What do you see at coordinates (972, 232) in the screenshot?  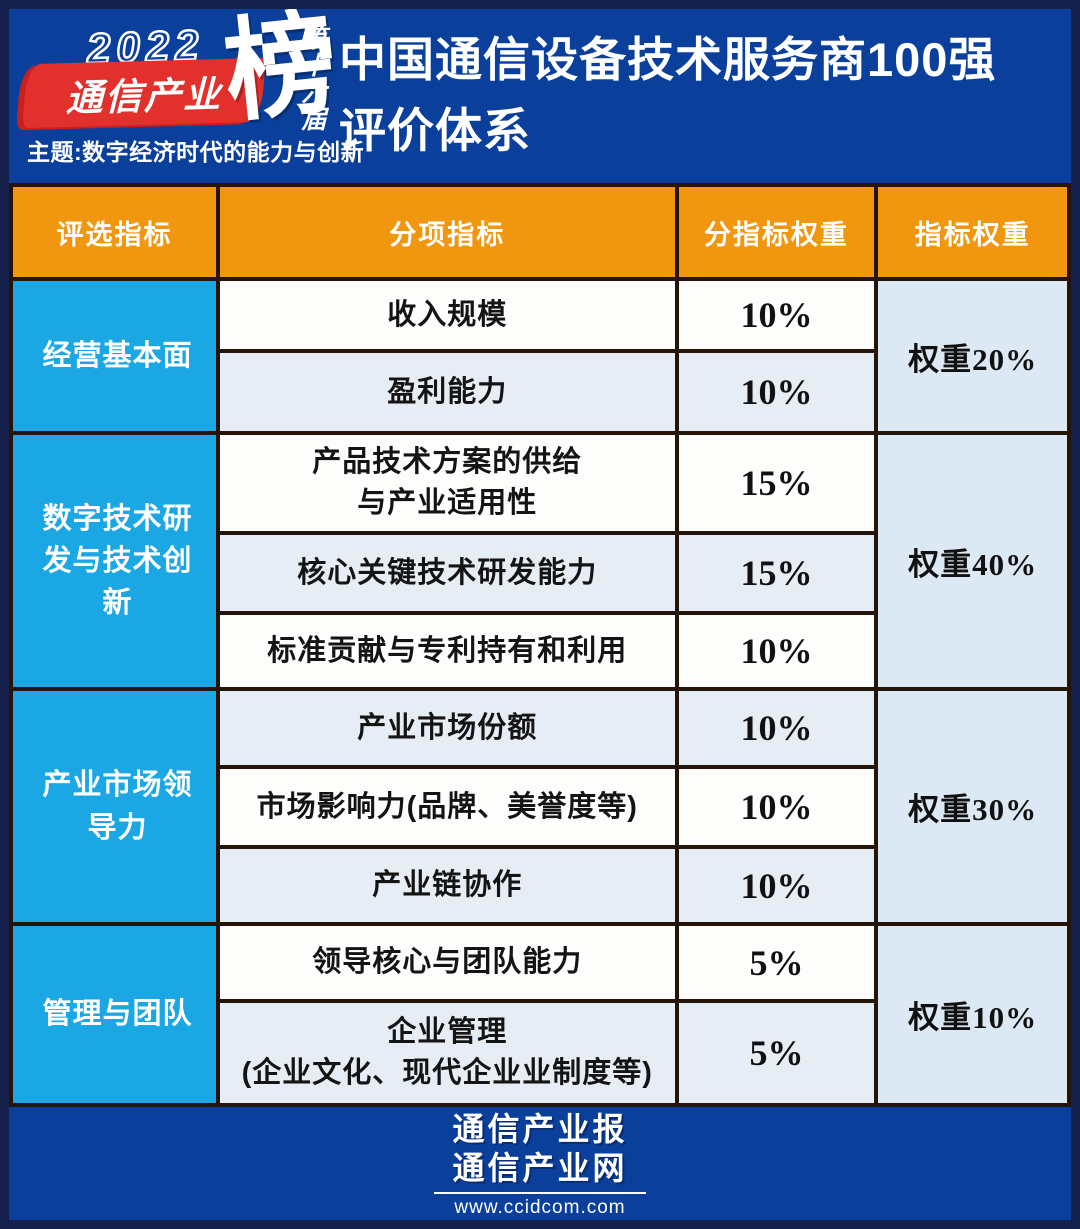 I see `column-header-weight: 指标权重` at bounding box center [972, 232].